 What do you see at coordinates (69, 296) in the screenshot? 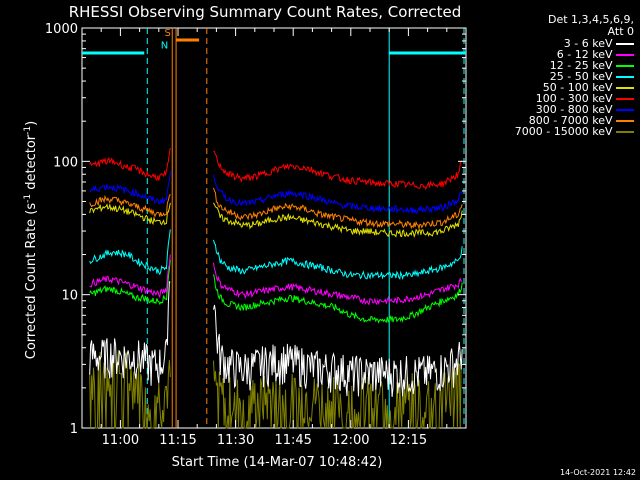
I see `y-tick-label: 10` at bounding box center [69, 296].